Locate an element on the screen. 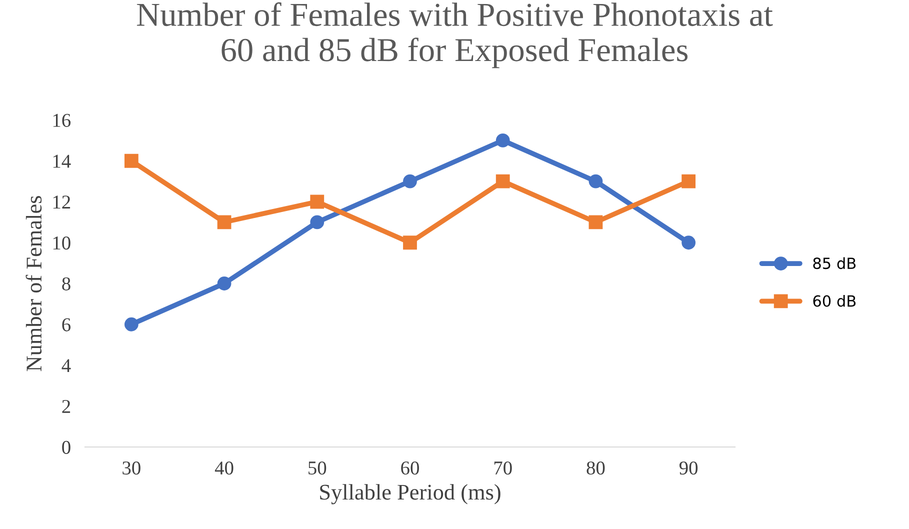  x-tick-label: 30 is located at coordinates (131, 468).